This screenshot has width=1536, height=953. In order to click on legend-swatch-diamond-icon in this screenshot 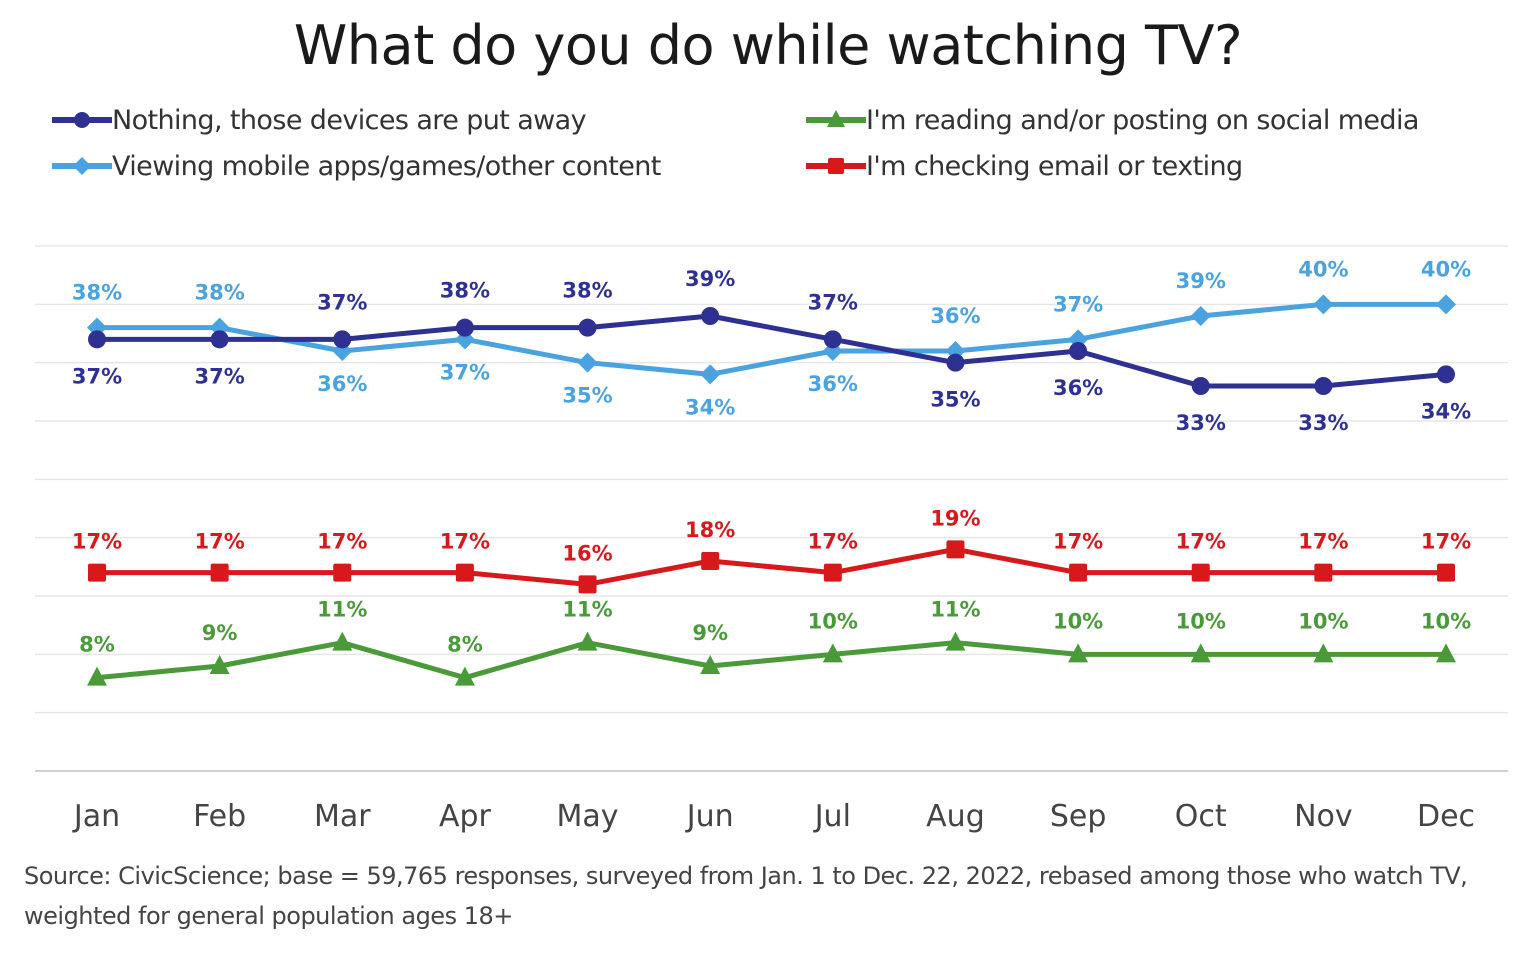, I will do `click(82, 166)`.